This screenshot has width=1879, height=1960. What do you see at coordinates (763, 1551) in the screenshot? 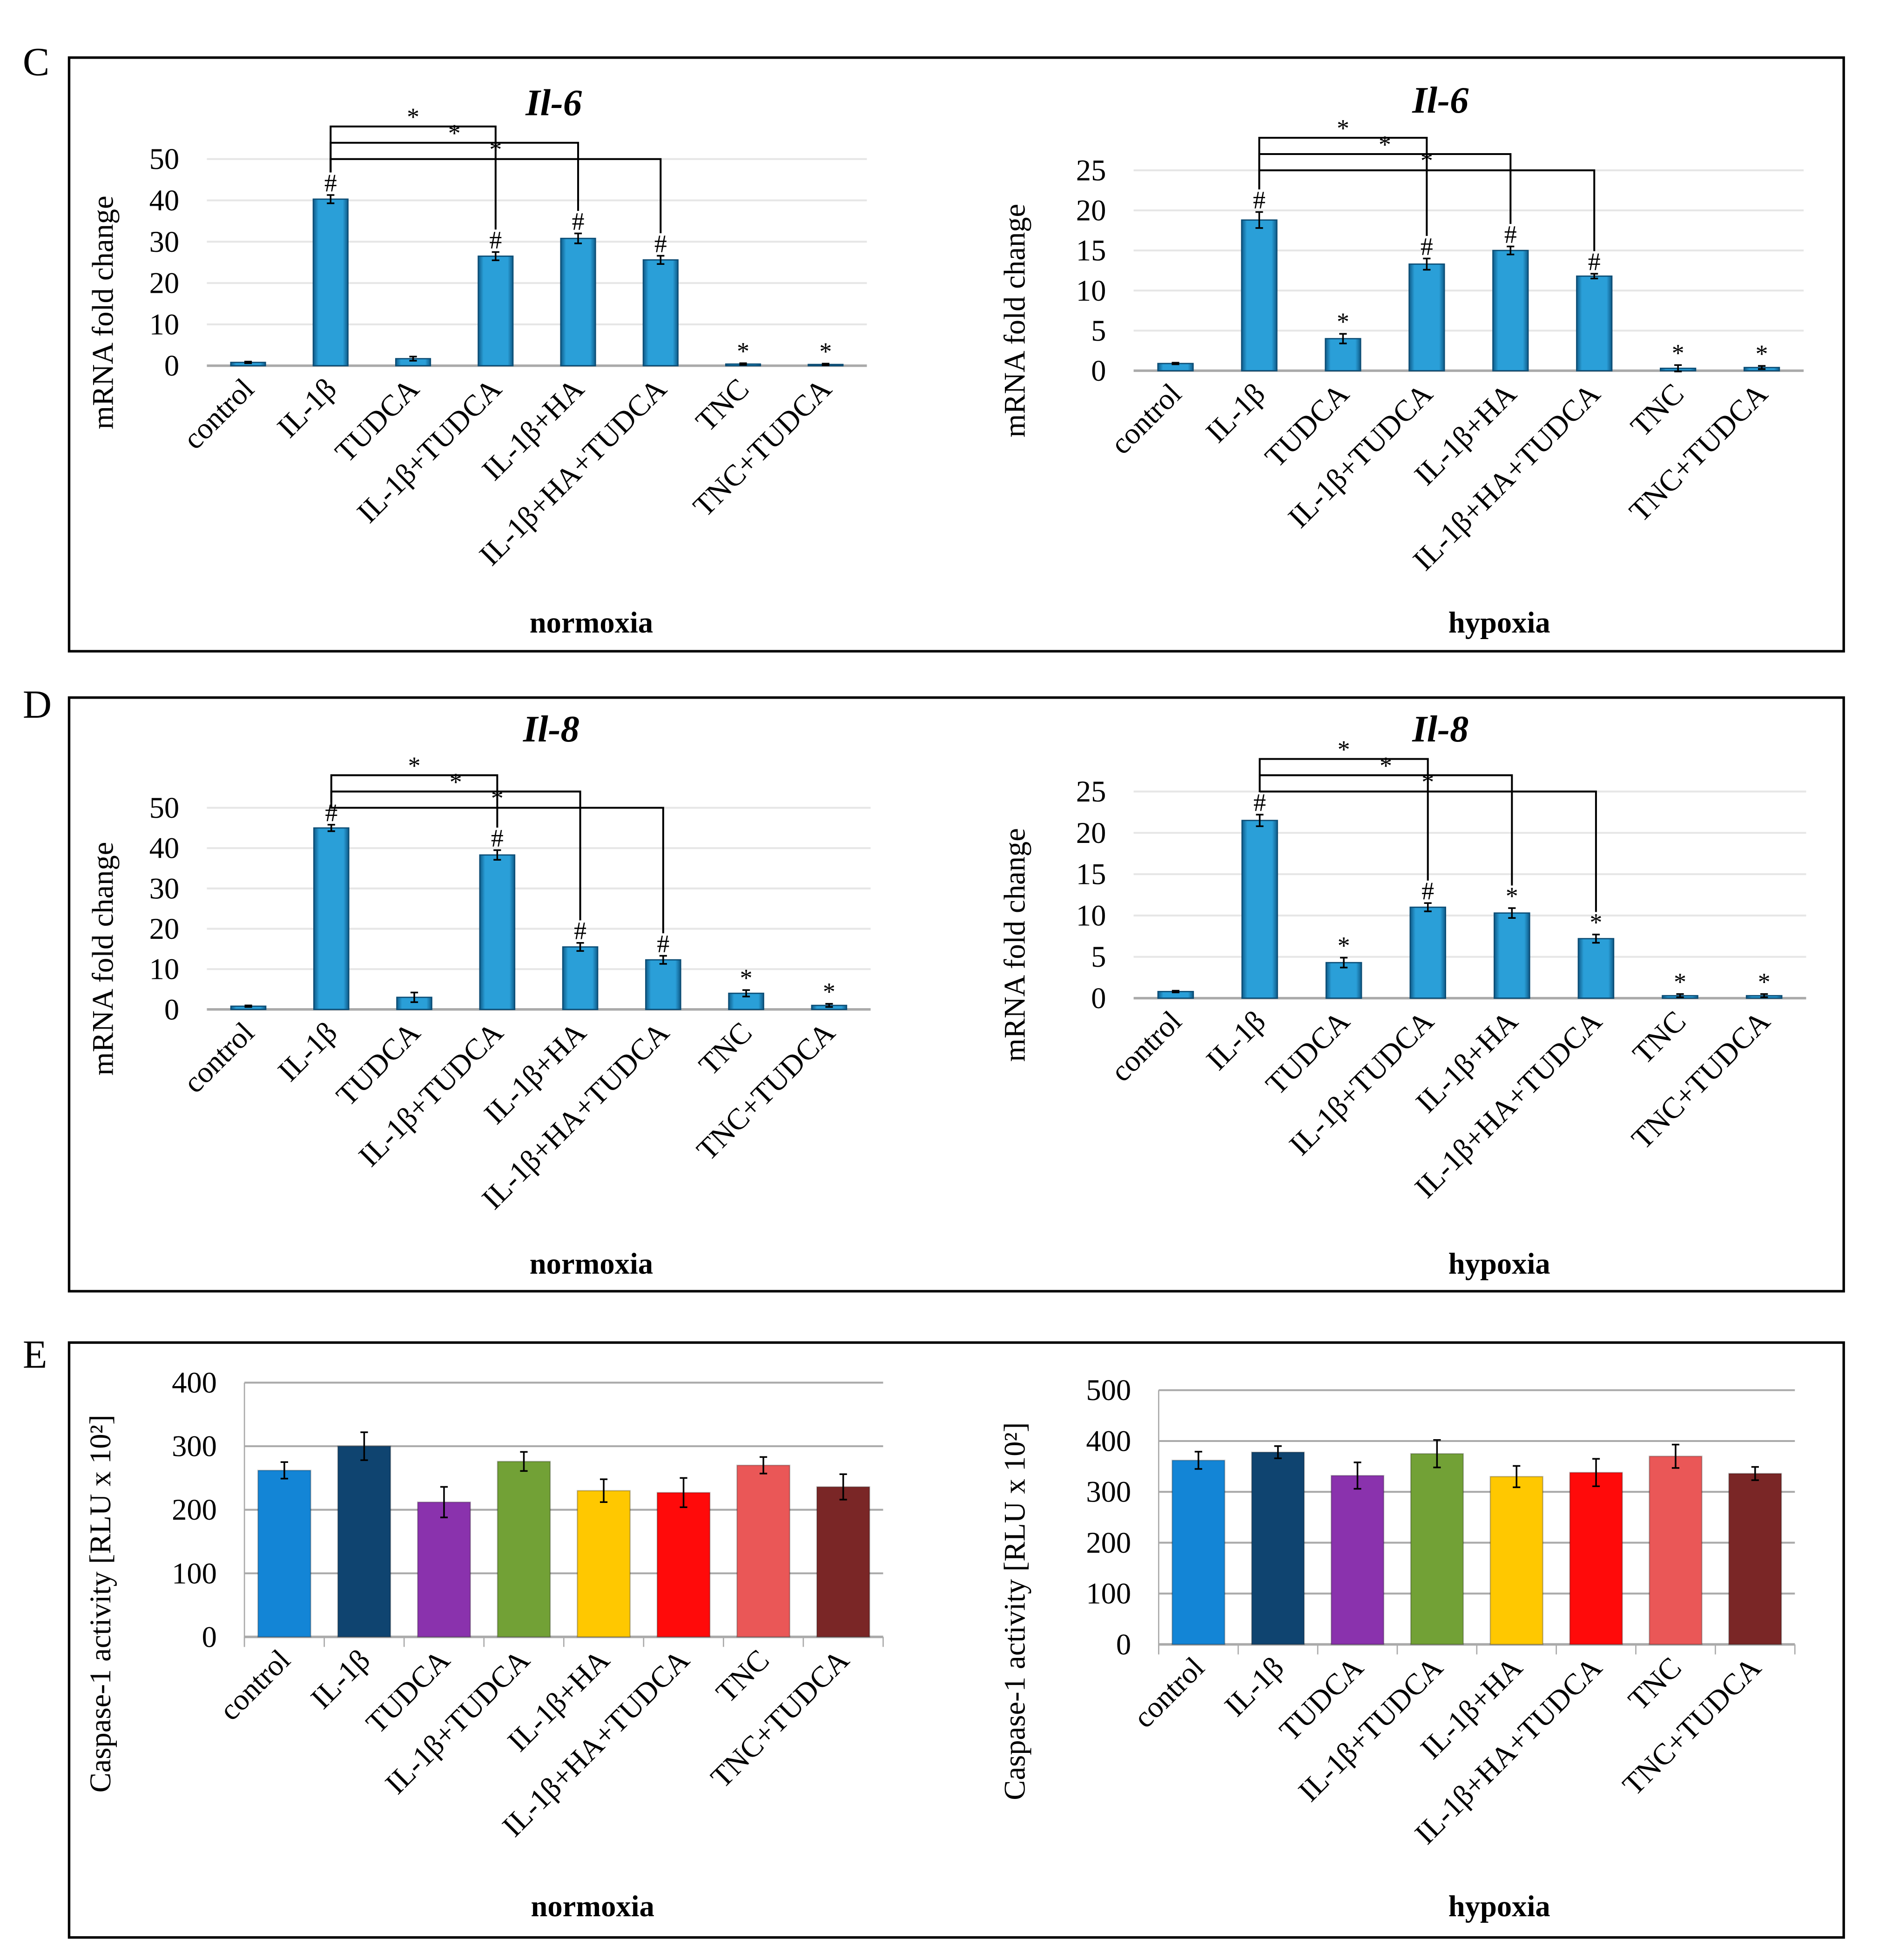
I see `bar-TNC` at bounding box center [763, 1551].